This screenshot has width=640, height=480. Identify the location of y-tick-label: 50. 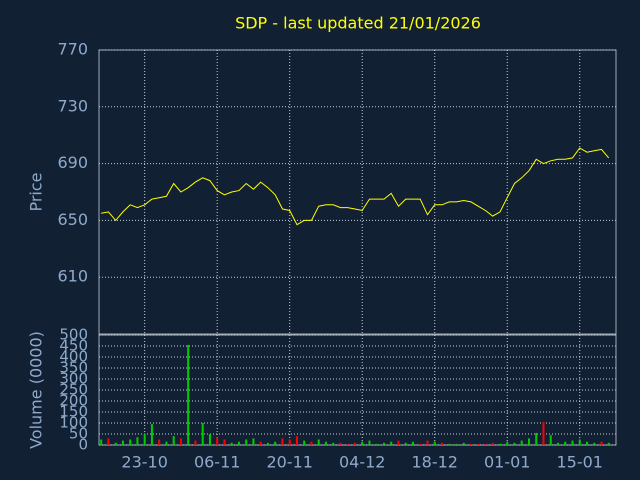
(78, 434).